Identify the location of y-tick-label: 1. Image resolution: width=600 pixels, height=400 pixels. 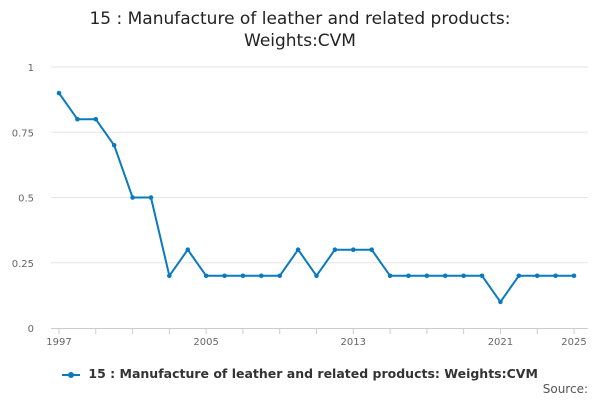
(31, 68).